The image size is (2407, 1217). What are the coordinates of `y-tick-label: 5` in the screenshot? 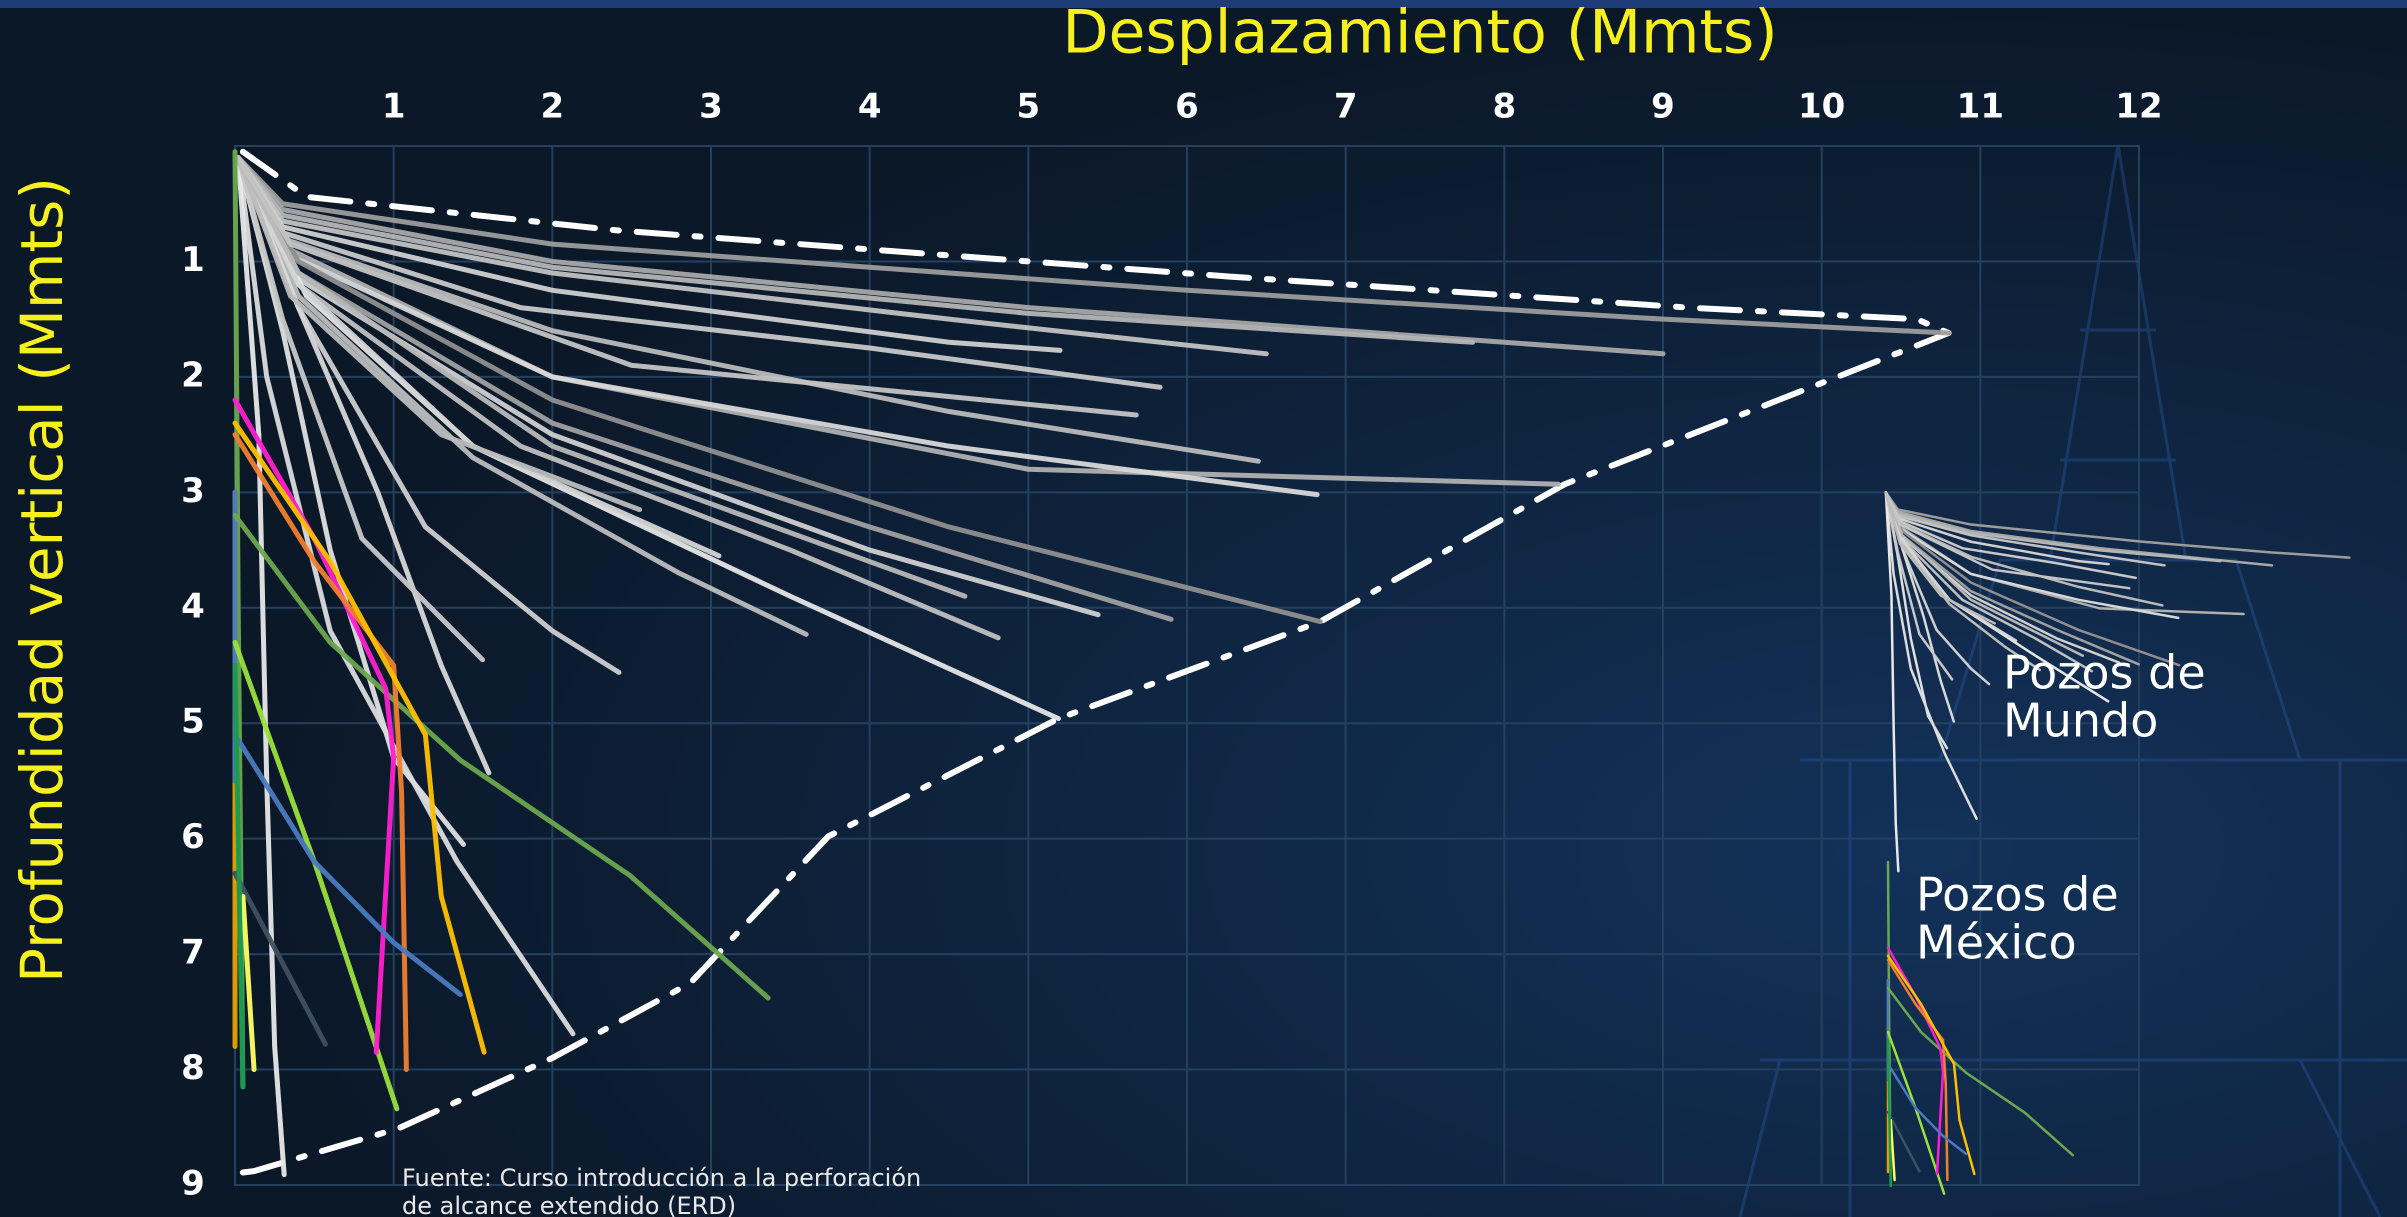 It's located at (193, 722).